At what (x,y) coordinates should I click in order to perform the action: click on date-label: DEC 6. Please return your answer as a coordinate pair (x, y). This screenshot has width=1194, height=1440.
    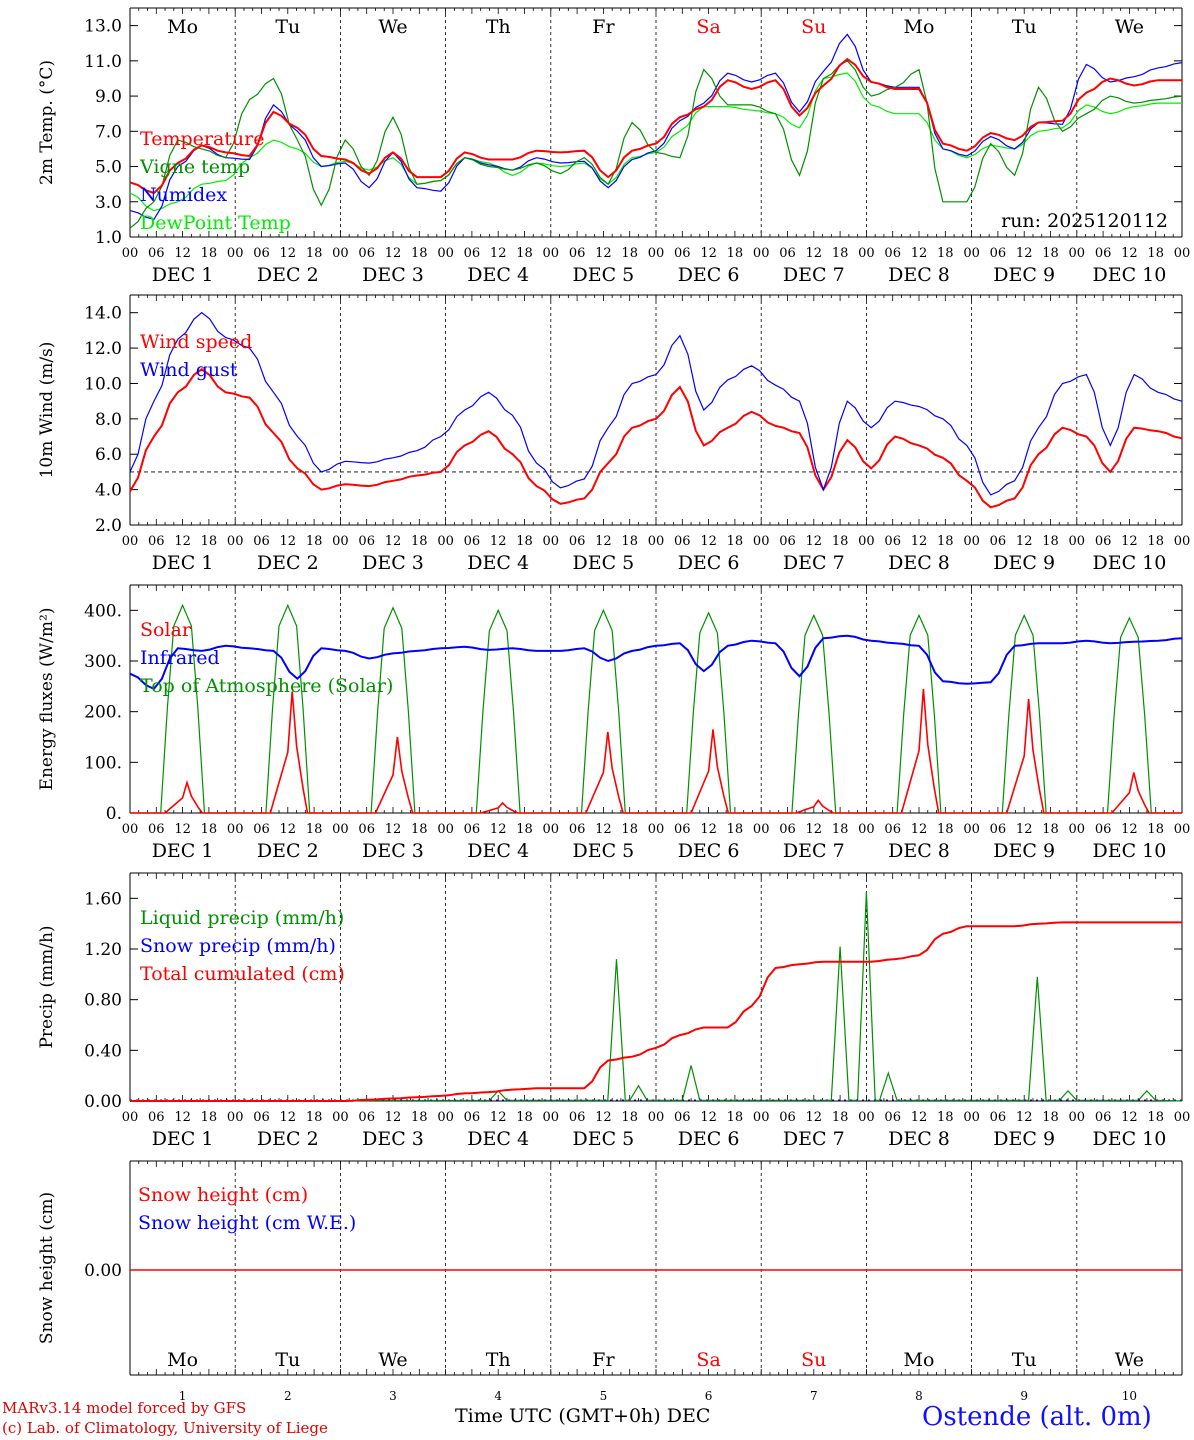
    Looking at the image, I should click on (709, 275).